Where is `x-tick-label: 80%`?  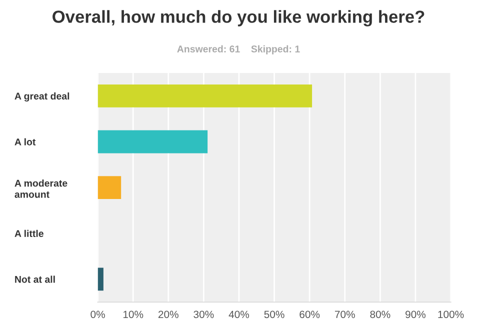
x-tick-label: 80% is located at coordinates (380, 314).